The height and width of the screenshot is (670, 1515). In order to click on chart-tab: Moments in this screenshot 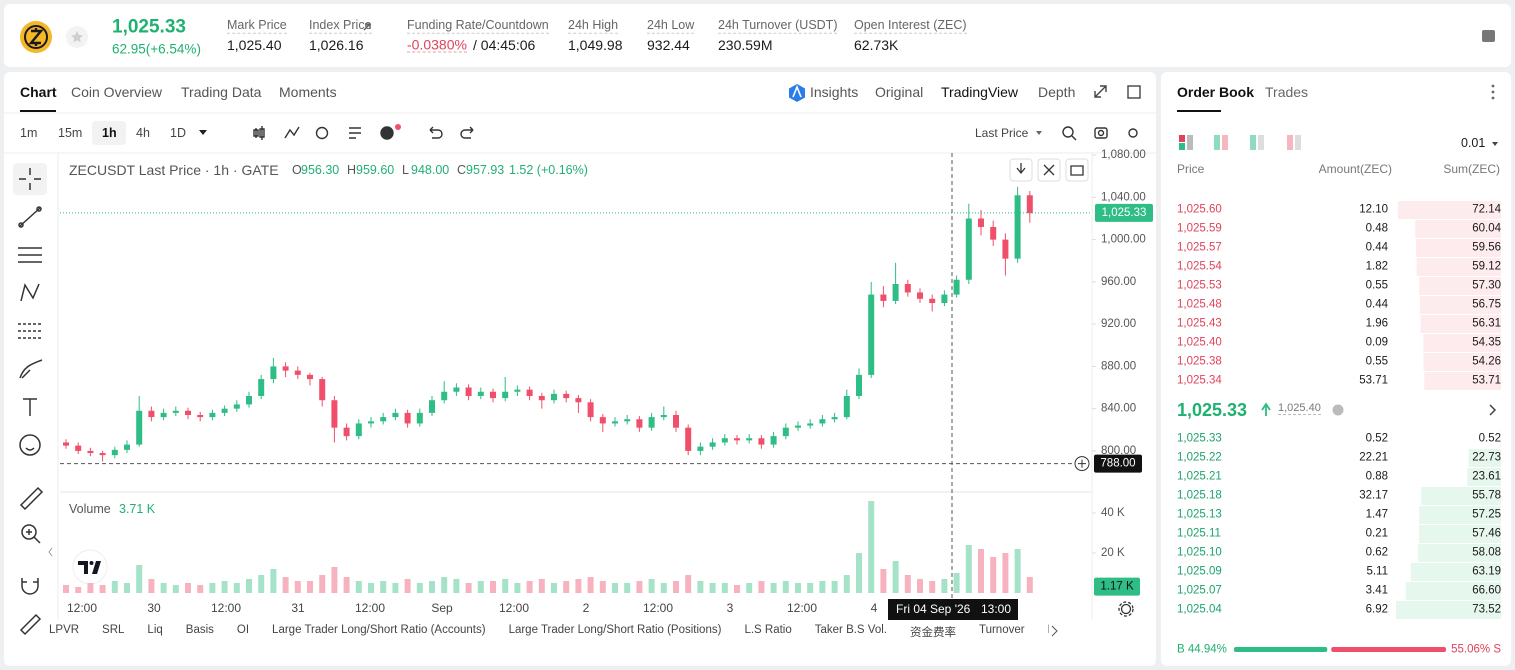, I will do `click(308, 92)`.